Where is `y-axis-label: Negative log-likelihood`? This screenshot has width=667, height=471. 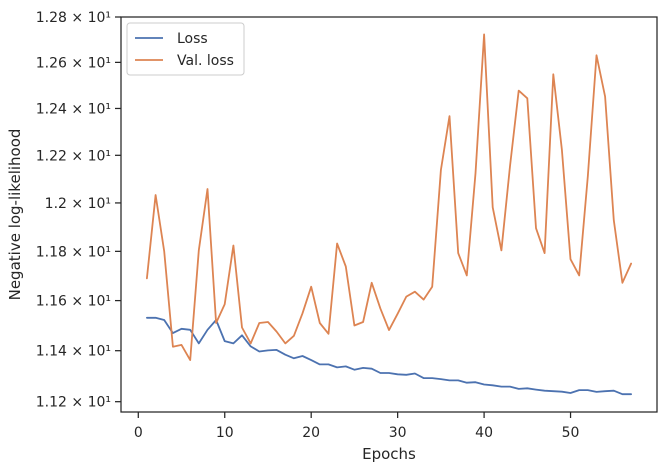
y-axis-label: Negative log-likelihood is located at coordinates (15, 215).